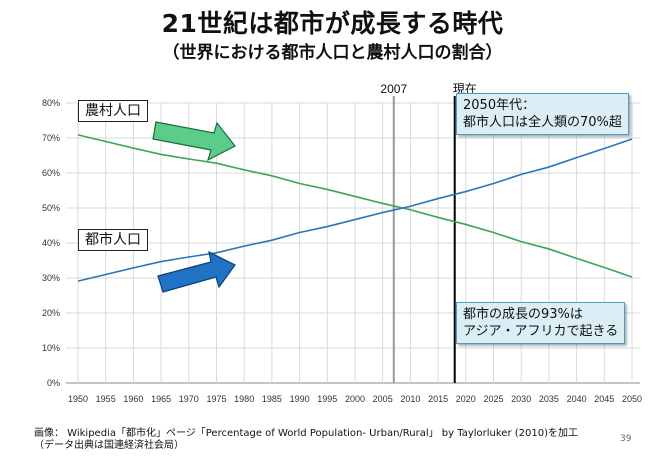  Describe the element at coordinates (51, 313) in the screenshot. I see `y-tick-label: 20%` at that location.